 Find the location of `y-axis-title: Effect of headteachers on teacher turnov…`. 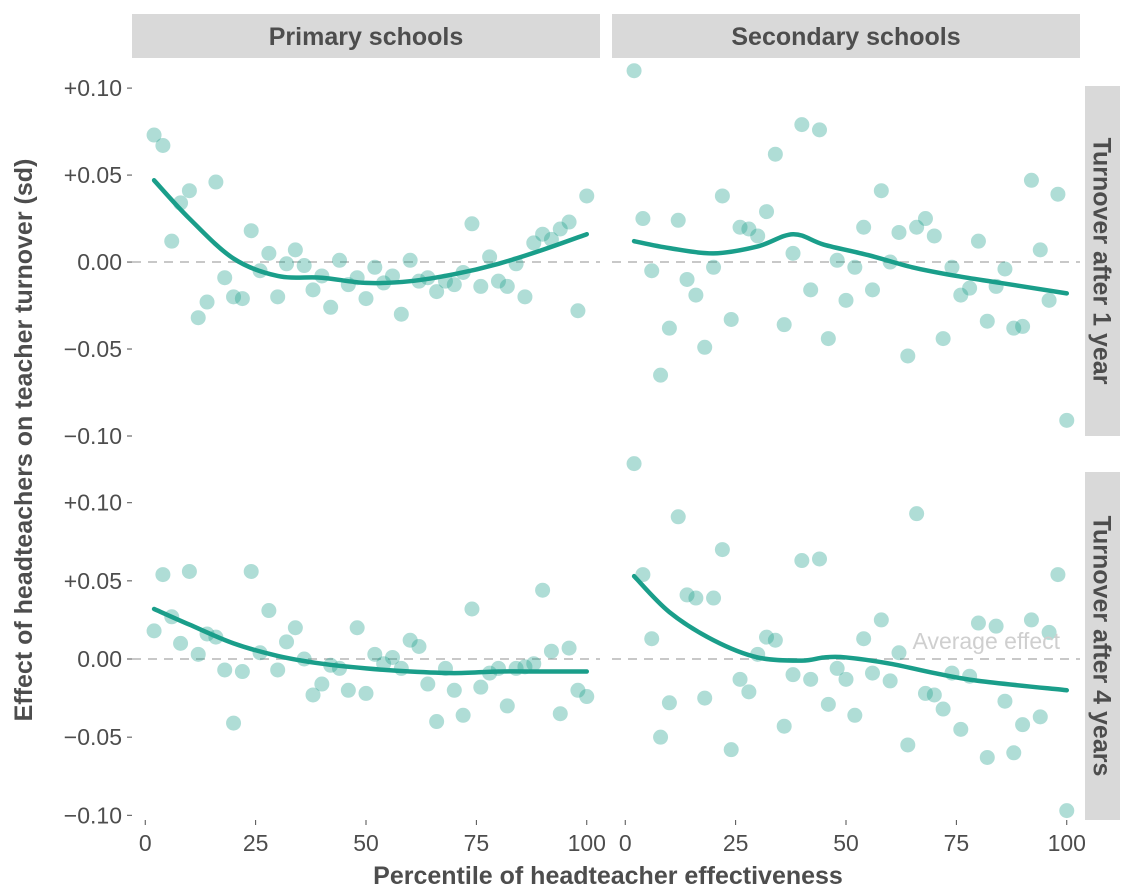

y-axis-title: Effect of headteachers on teacher turnov… is located at coordinates (24, 440).